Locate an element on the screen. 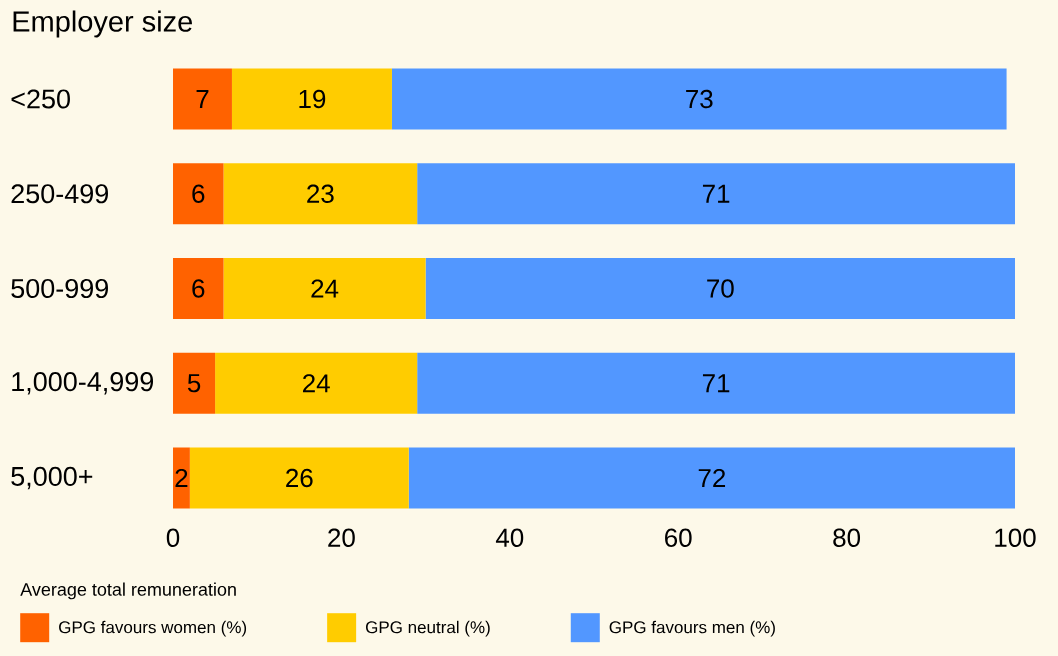 The height and width of the screenshot is (656, 1058). data-label: 5 is located at coordinates (194, 383).